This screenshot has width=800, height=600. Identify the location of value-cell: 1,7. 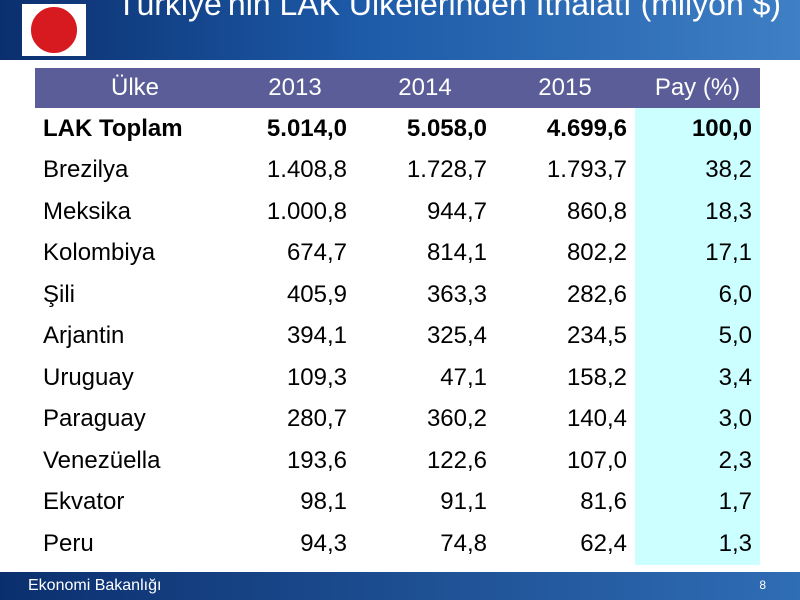
(697, 502).